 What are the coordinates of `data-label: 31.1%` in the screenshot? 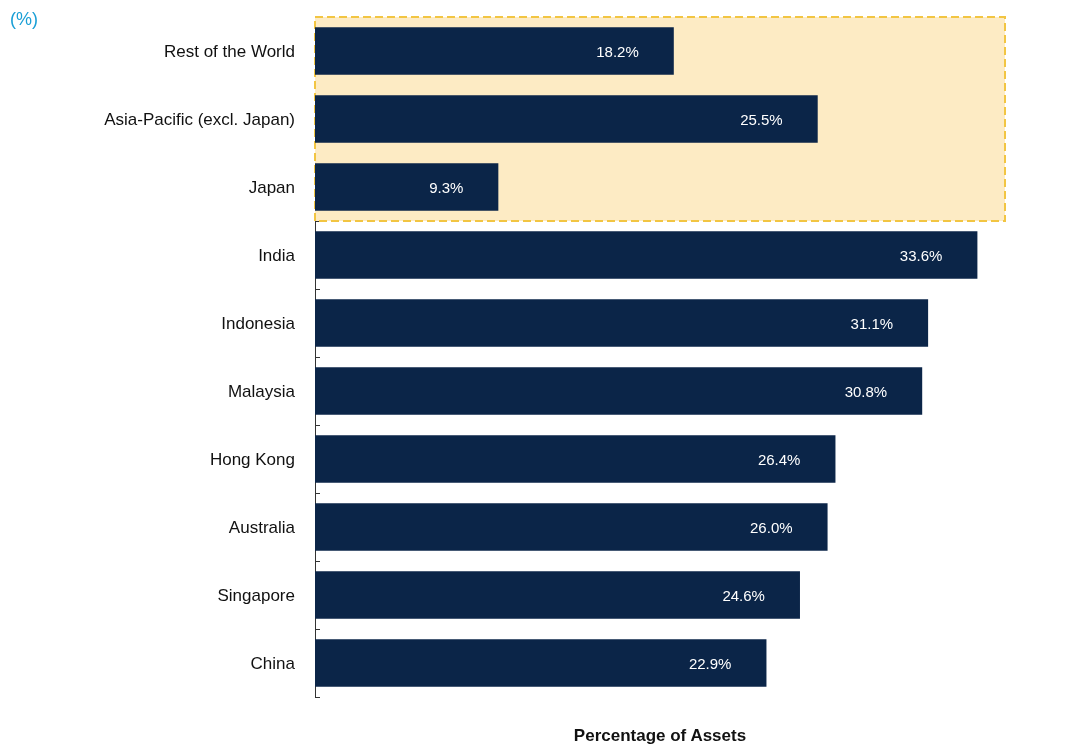 It's located at (872, 323).